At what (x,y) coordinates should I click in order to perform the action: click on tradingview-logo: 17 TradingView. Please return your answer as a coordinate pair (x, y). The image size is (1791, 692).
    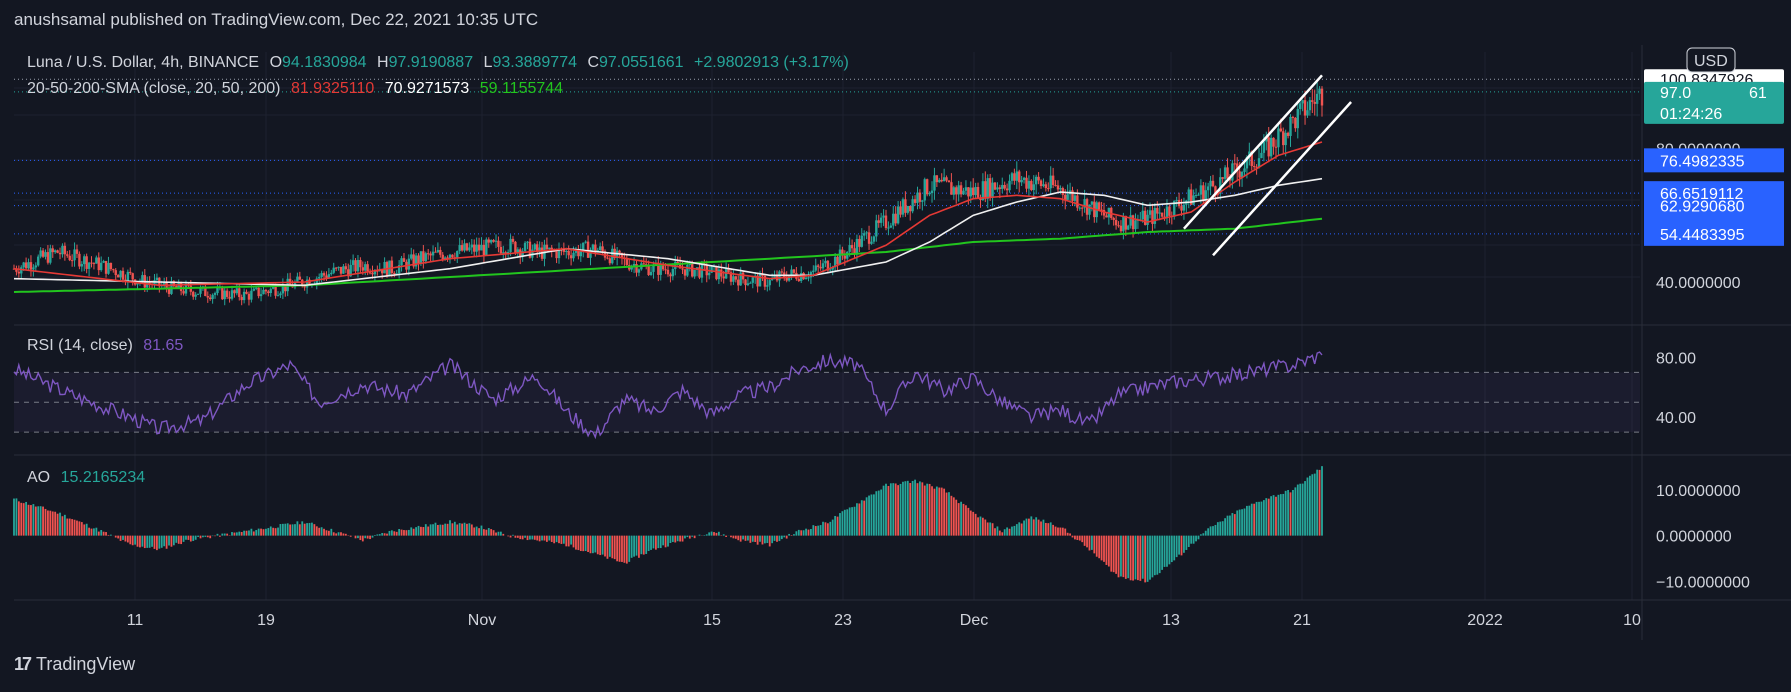
    Looking at the image, I should click on (74, 664).